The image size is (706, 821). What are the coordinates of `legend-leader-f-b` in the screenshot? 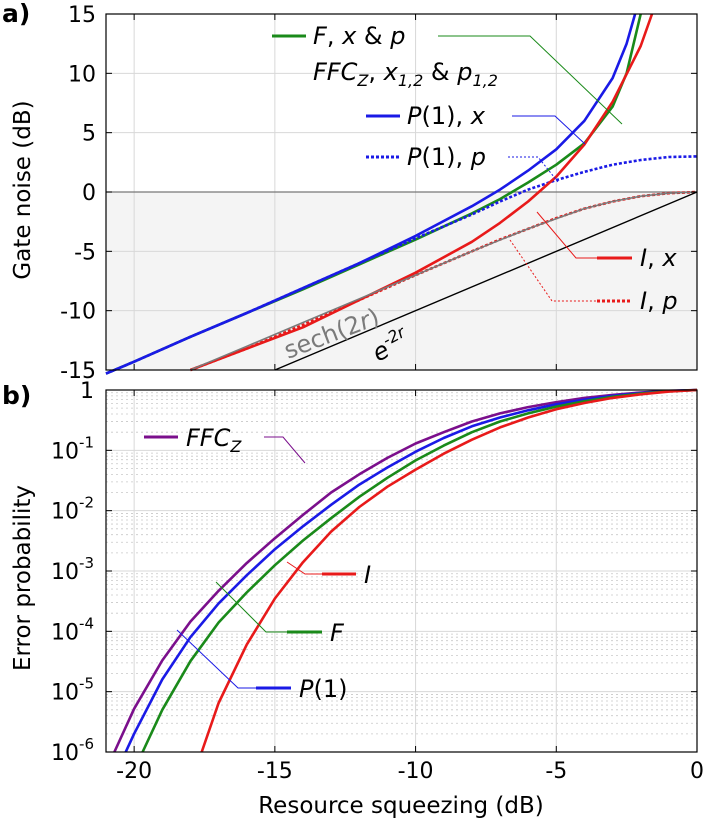 It's located at (251, 607).